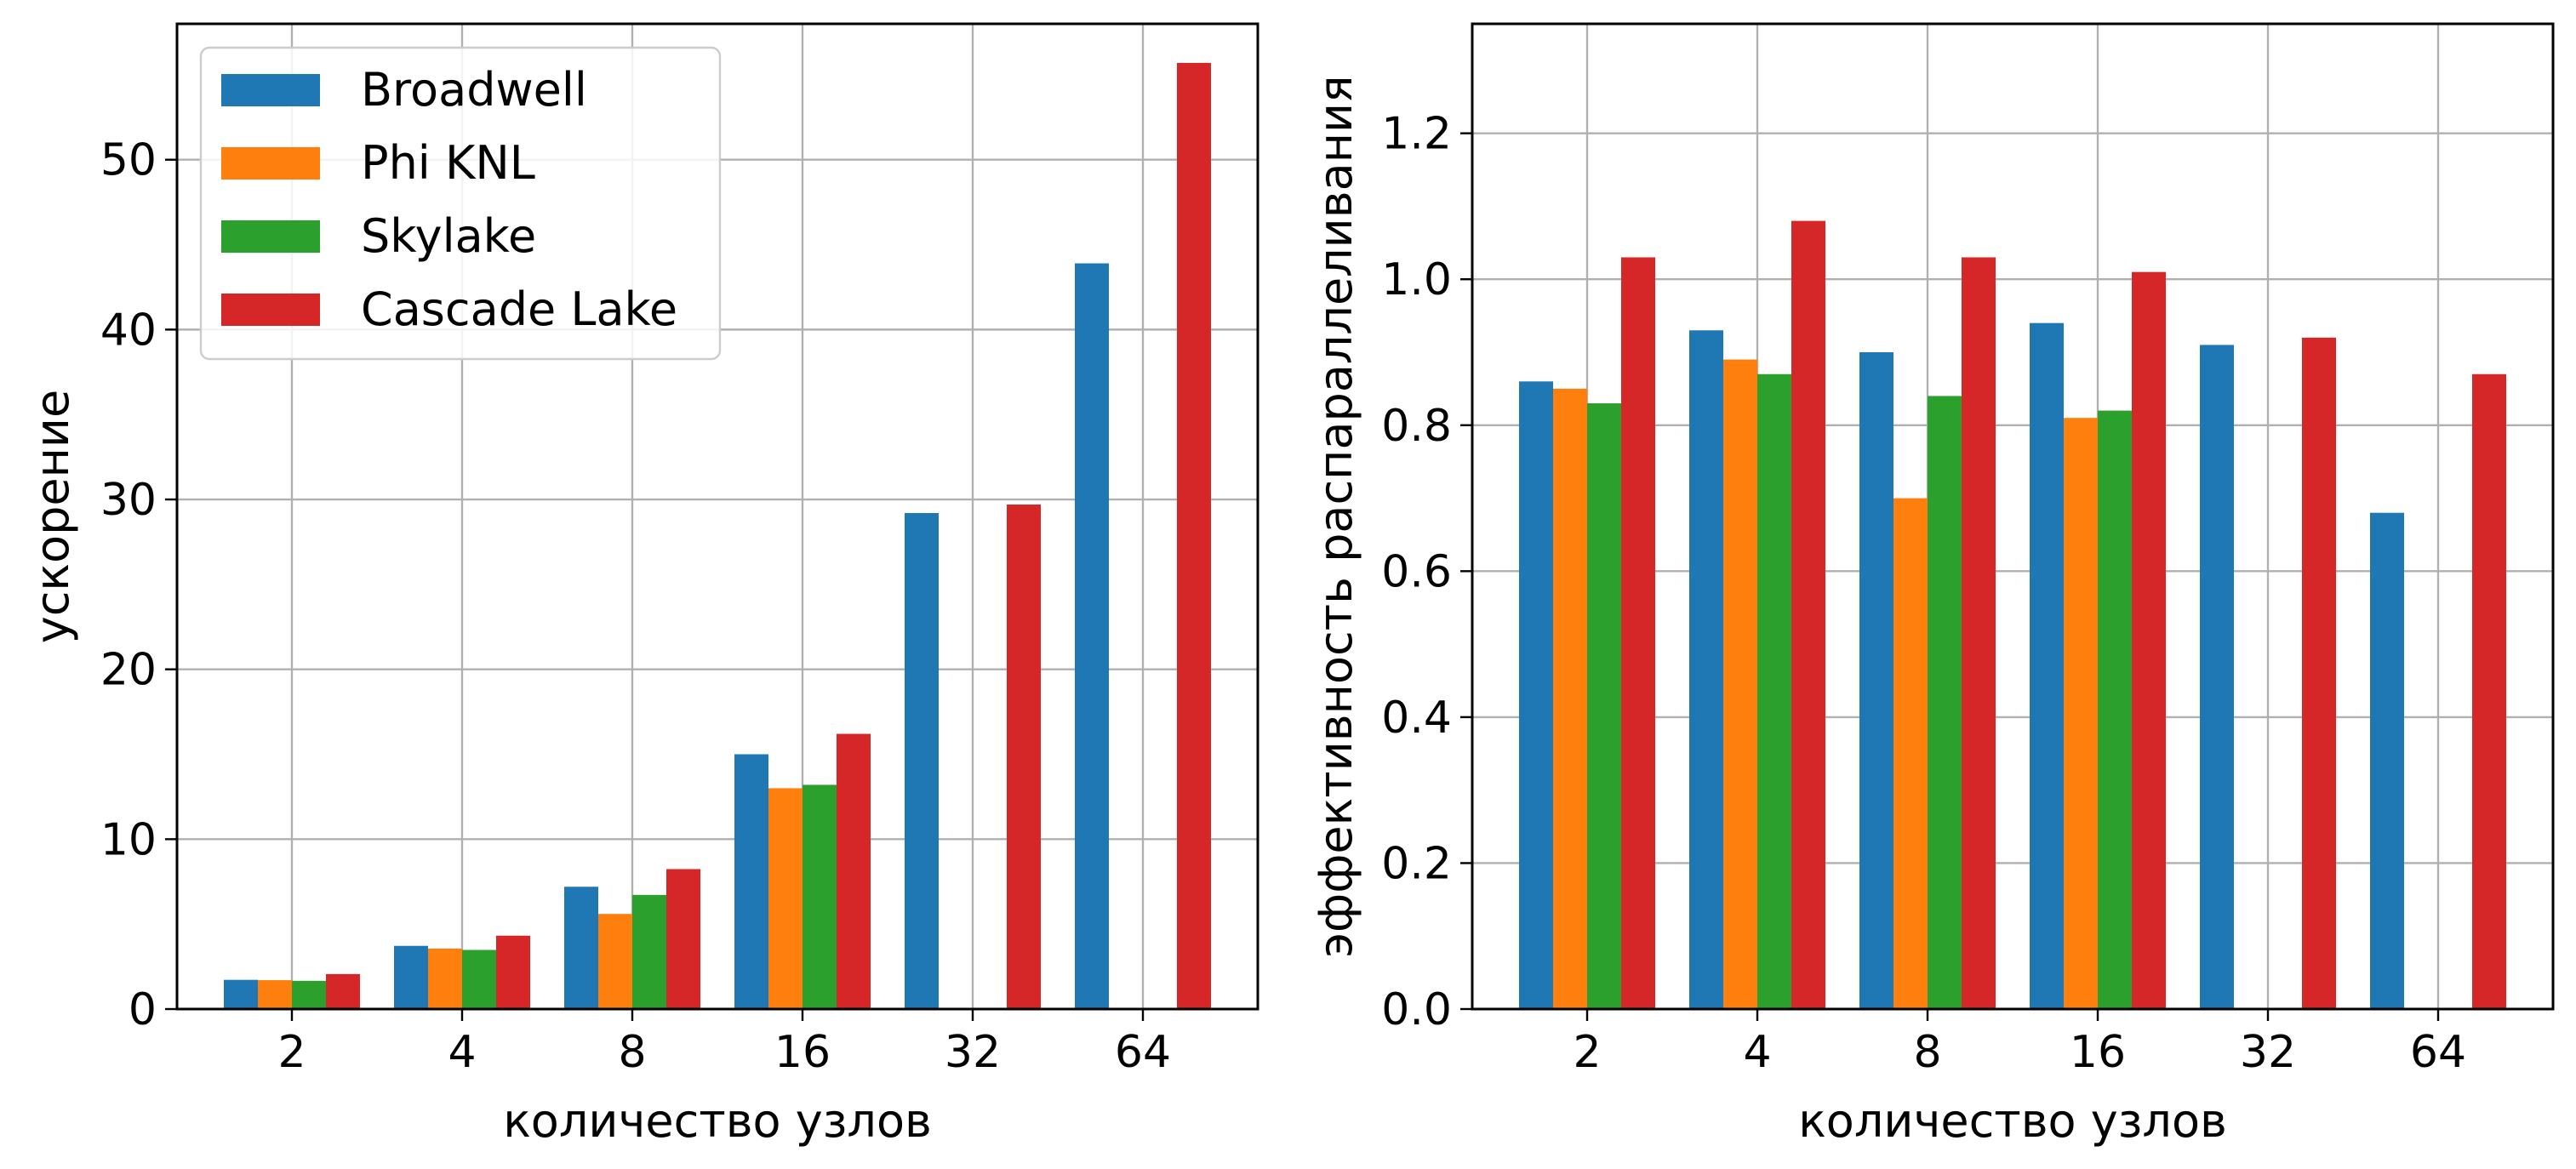  Describe the element at coordinates (1416, 719) in the screenshot. I see `y-tick-label: 0.4` at that location.